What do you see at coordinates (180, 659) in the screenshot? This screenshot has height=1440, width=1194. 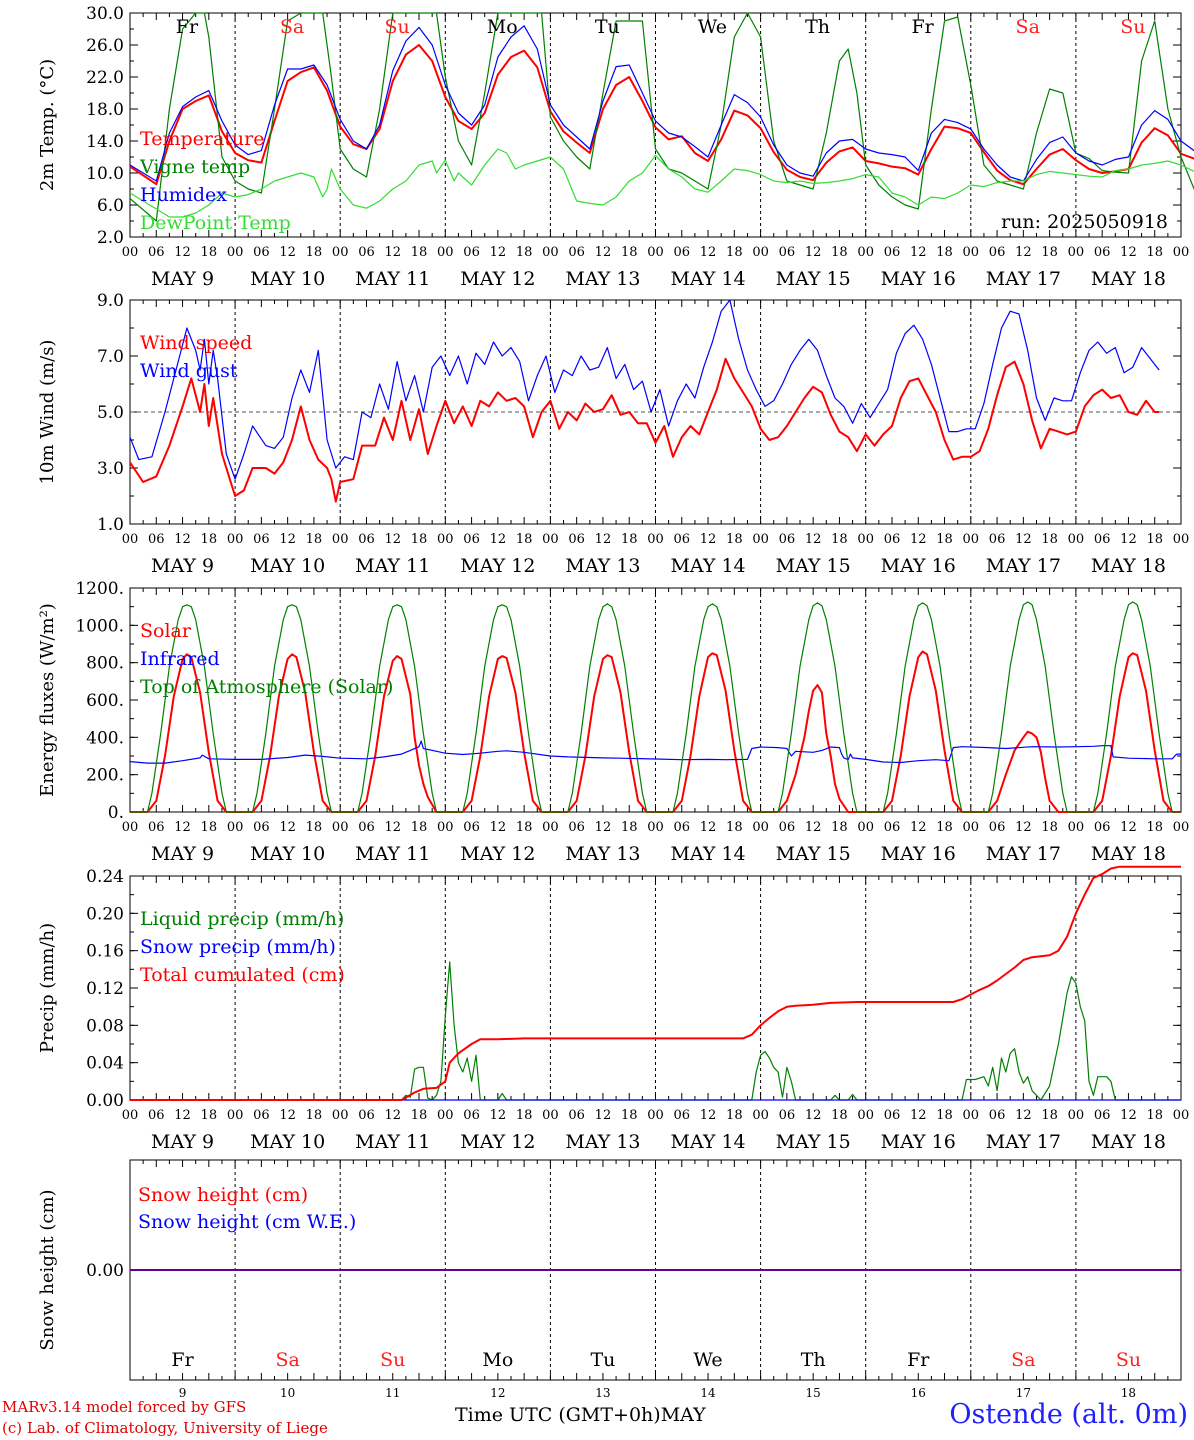 I see `legend-entry: Infrared` at bounding box center [180, 659].